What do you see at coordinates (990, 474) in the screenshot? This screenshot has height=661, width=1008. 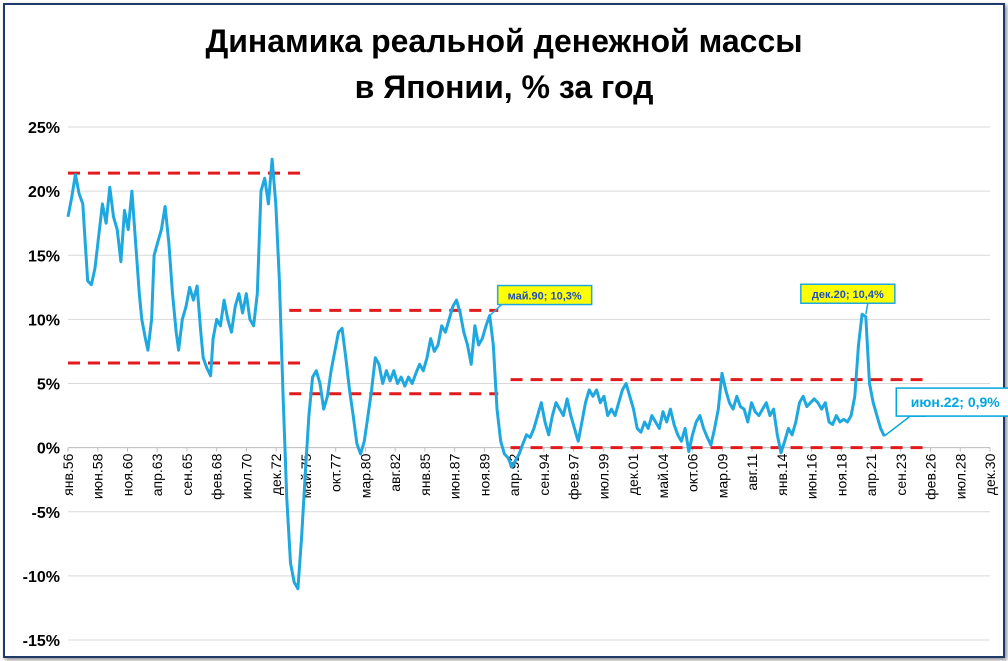 I see `x-tick-label: дек.30` at bounding box center [990, 474].